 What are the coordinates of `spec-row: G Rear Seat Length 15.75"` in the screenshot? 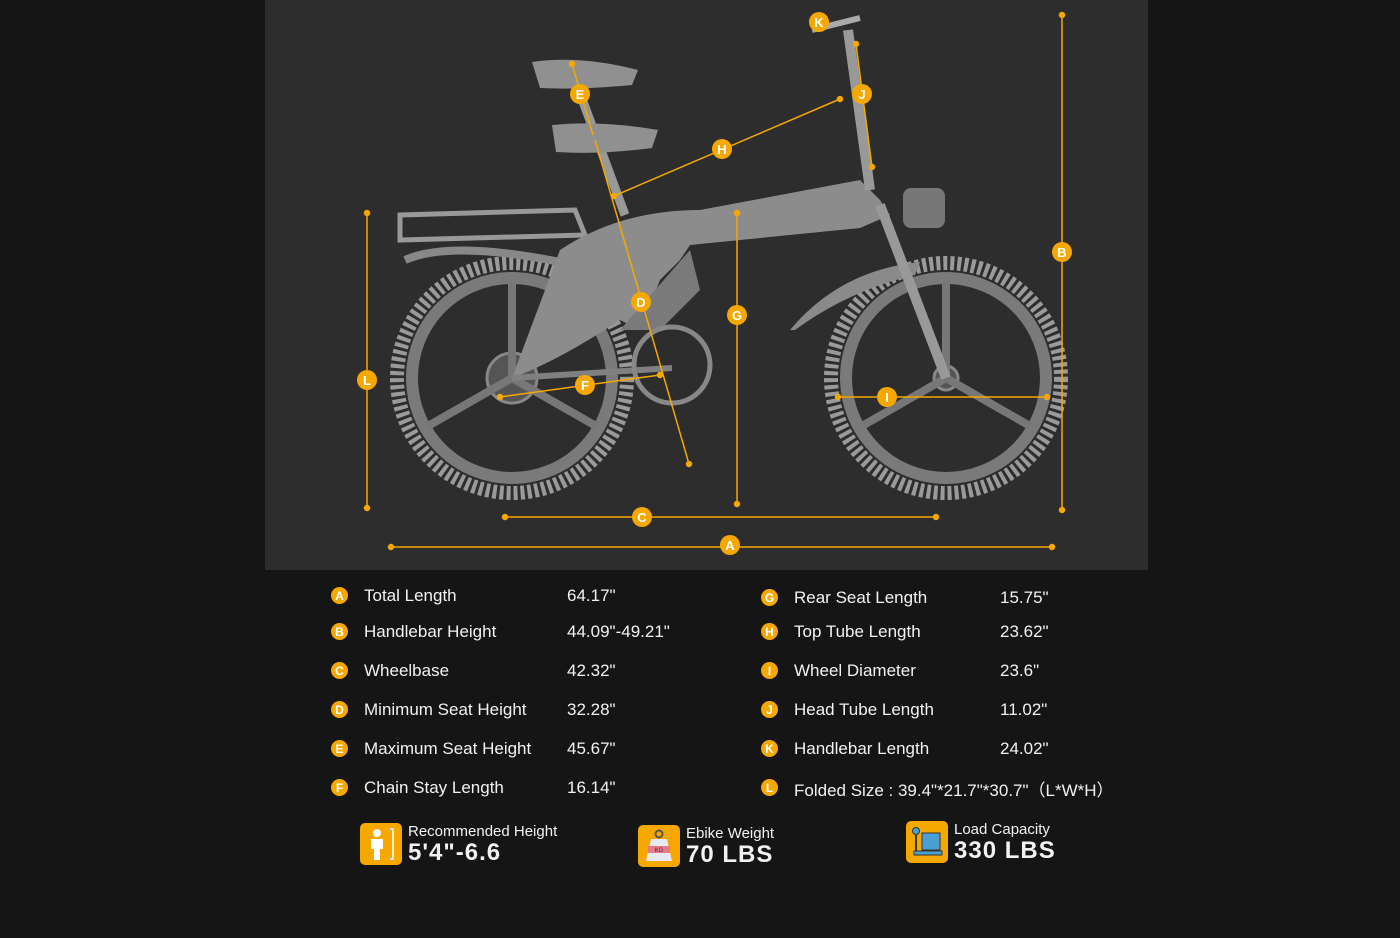 It's located at (700, 598).